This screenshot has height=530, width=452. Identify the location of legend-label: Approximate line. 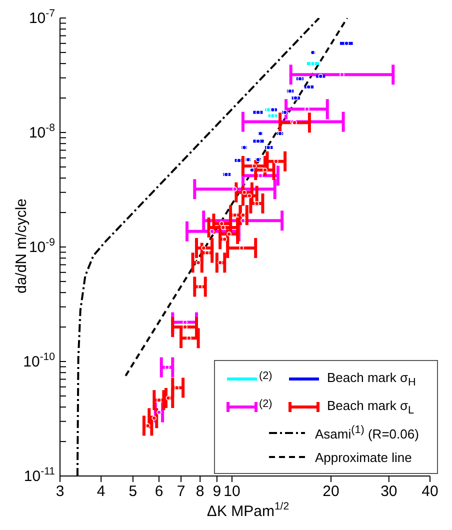
(363, 457).